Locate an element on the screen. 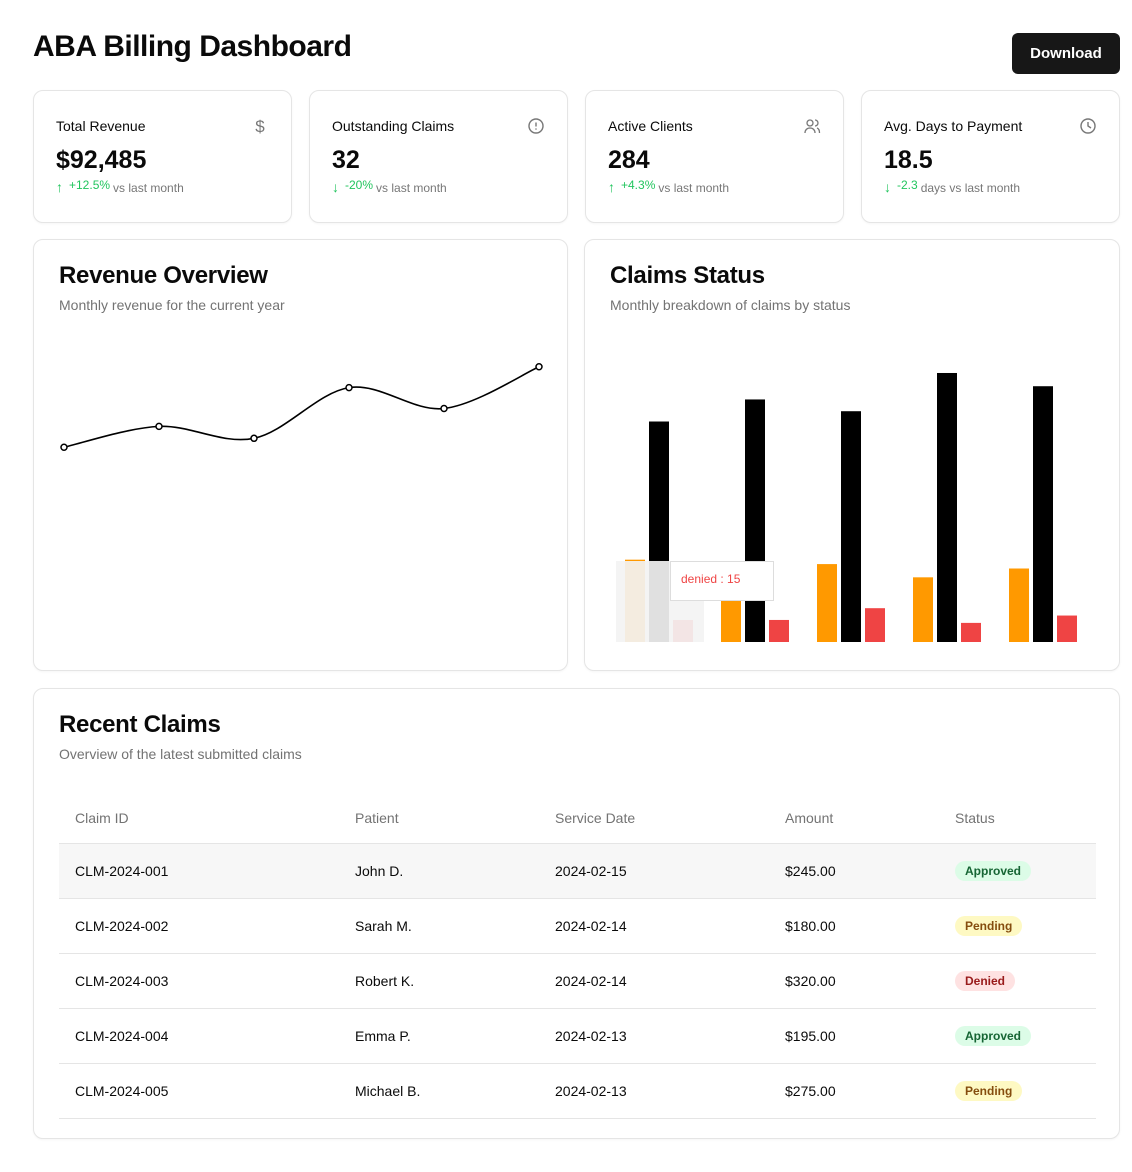 Image resolution: width=1132 pixels, height=1172 pixels. stat-label: Active Clients is located at coordinates (650, 126).